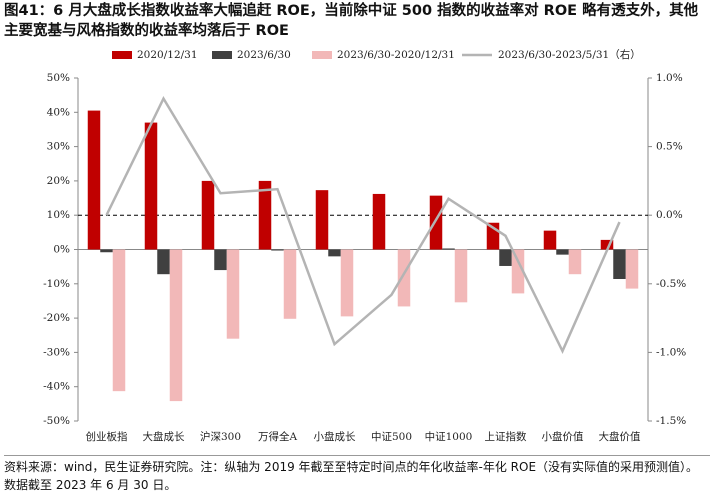 The image size is (714, 494). Describe the element at coordinates (167, 55) in the screenshot. I see `legend-label: 2020/12/31` at that location.